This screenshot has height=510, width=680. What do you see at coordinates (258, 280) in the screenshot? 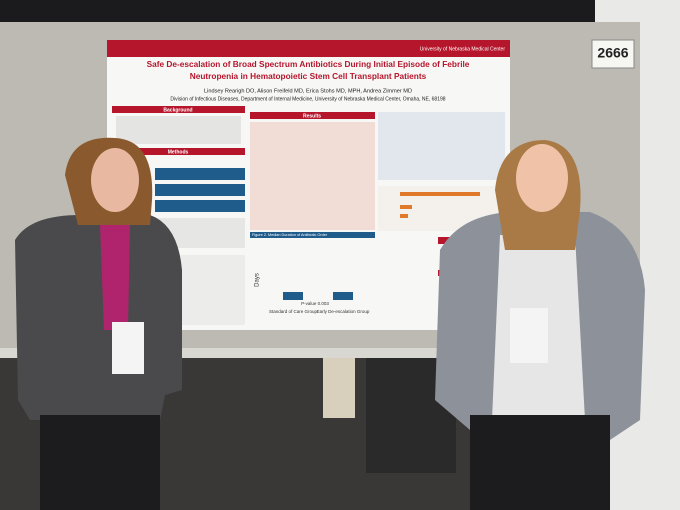
I see `figure-y-label: Days` at bounding box center [258, 280].